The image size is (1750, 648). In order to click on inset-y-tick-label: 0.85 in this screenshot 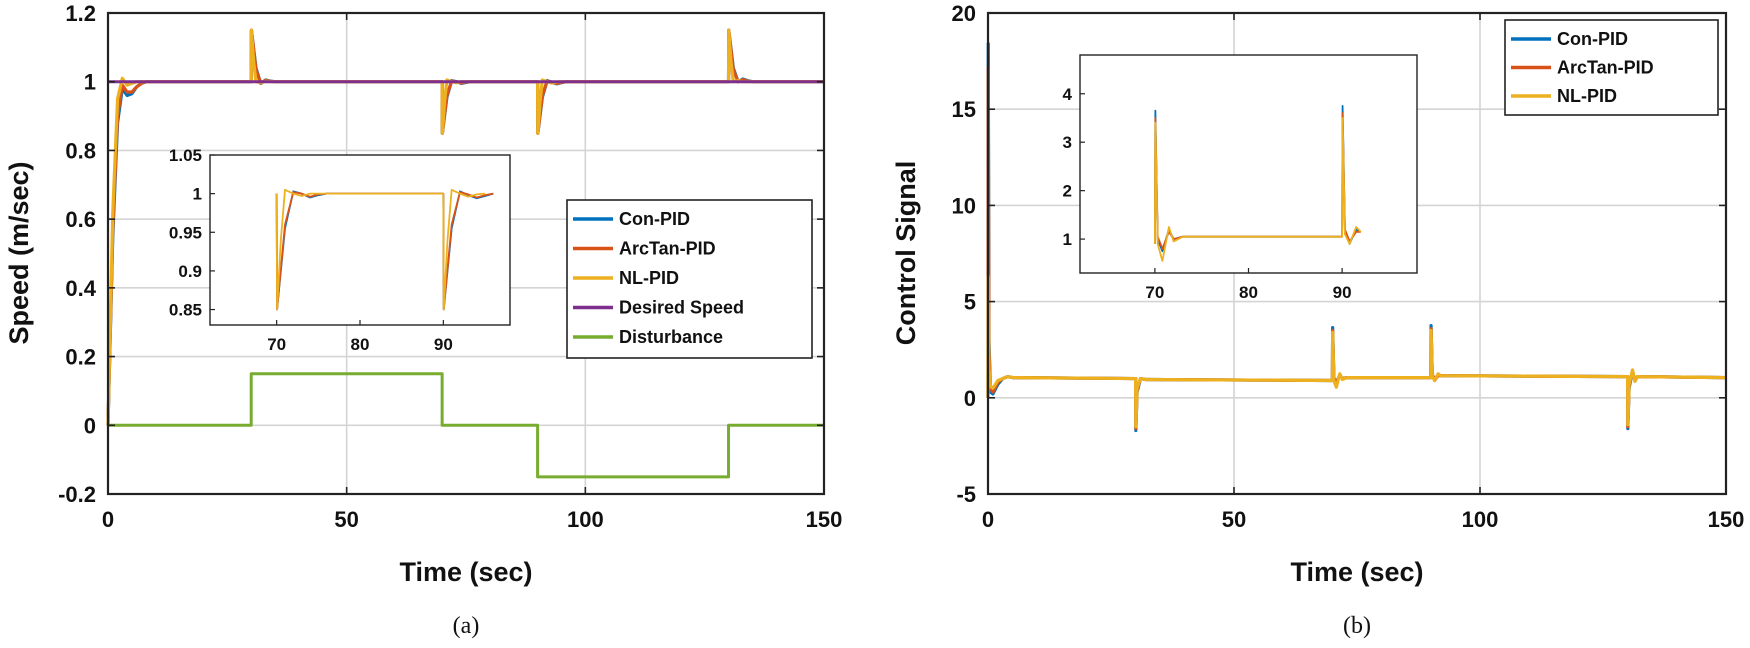, I will do `click(185, 310)`.